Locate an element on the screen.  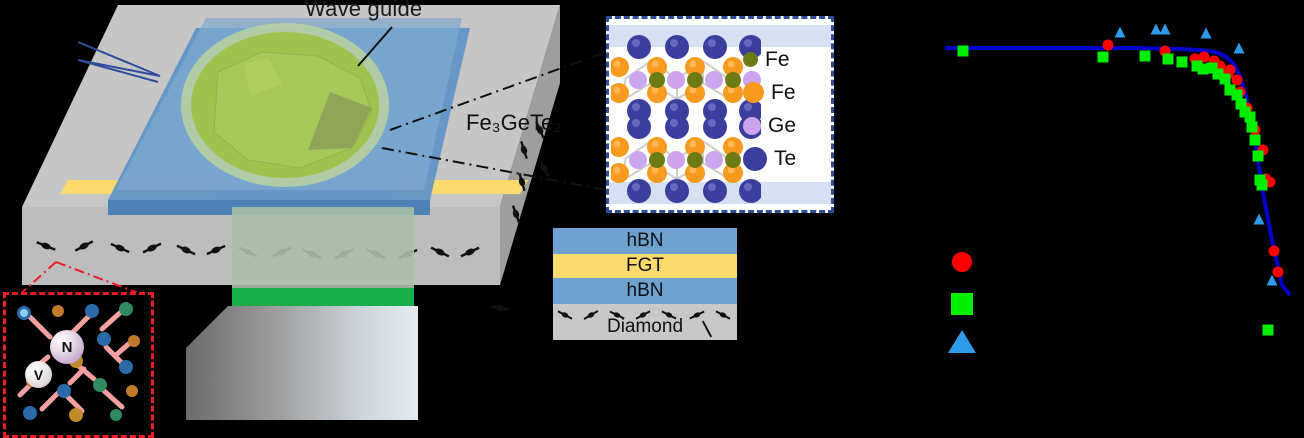
waveguide-label: Wave guide is located at coordinates (364, 10).